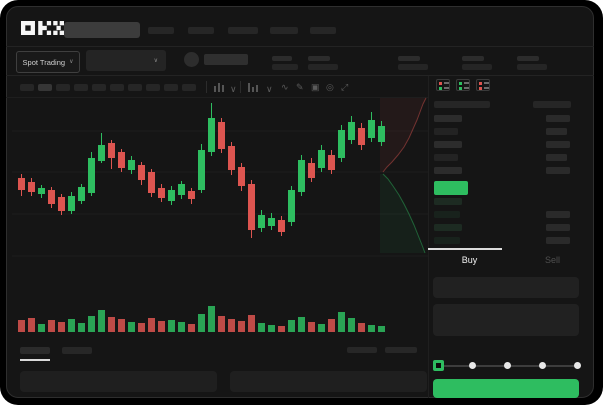 Image resolution: width=603 pixels, height=405 pixels. I want to click on market-type-selector: Spot Trading ∨, so click(48, 62).